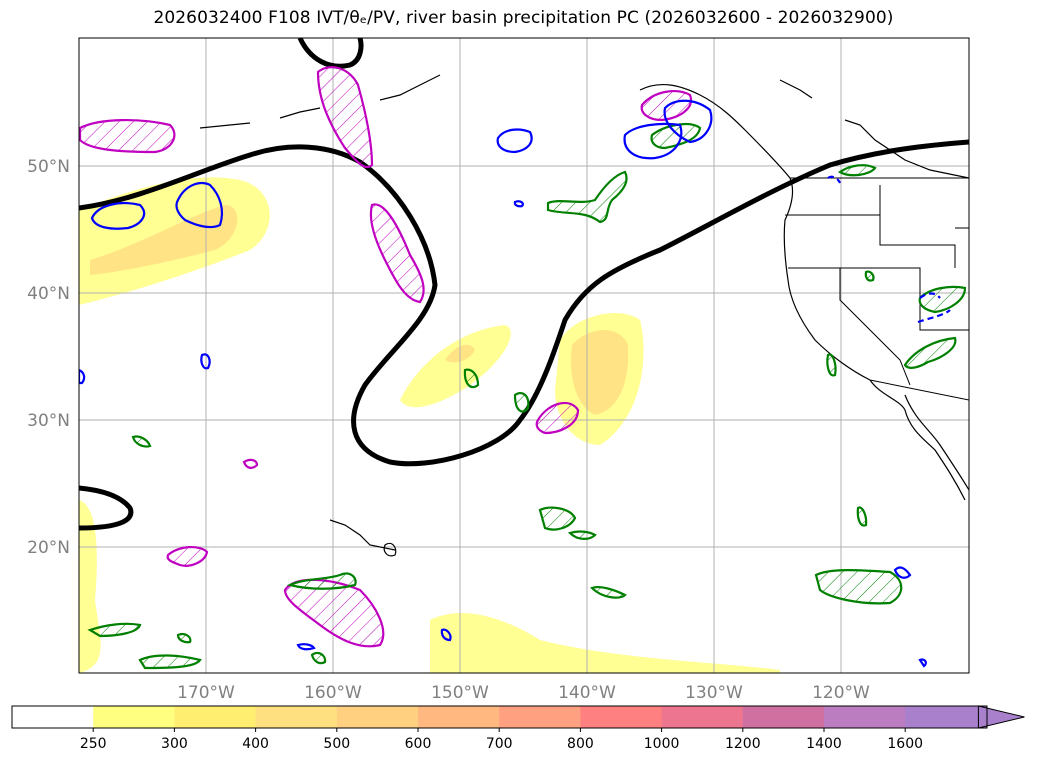 This screenshot has height=767, width=1047. Describe the element at coordinates (499, 744) in the screenshot. I see `colorbar-tick-label: 700` at that location.